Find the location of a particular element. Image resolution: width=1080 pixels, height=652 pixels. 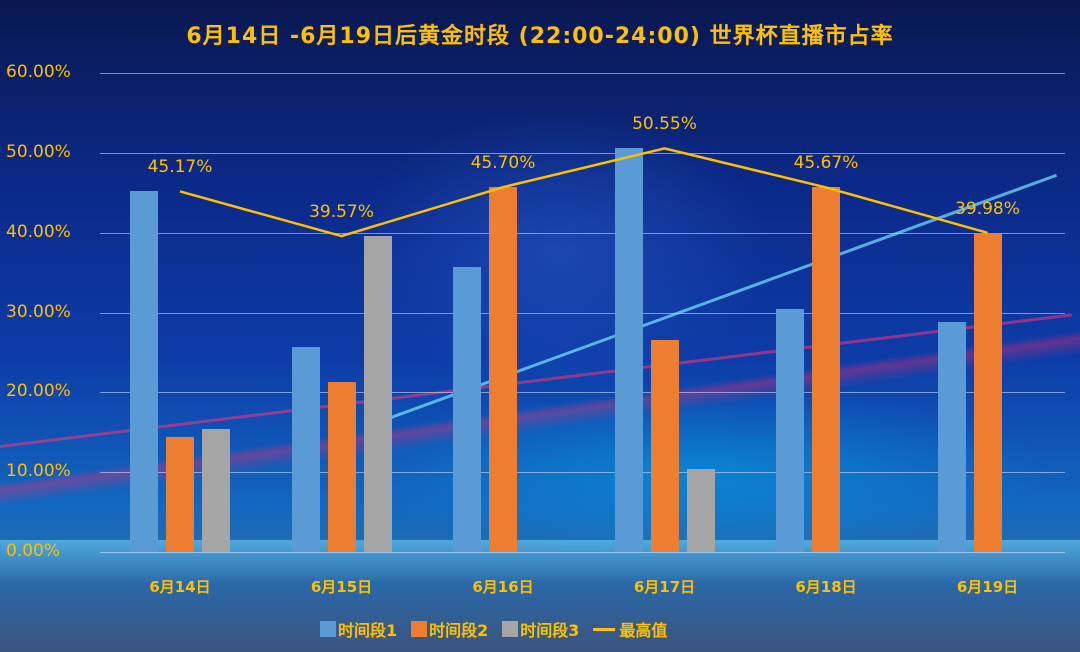

y-tick-label: 0.00% is located at coordinates (33, 551).